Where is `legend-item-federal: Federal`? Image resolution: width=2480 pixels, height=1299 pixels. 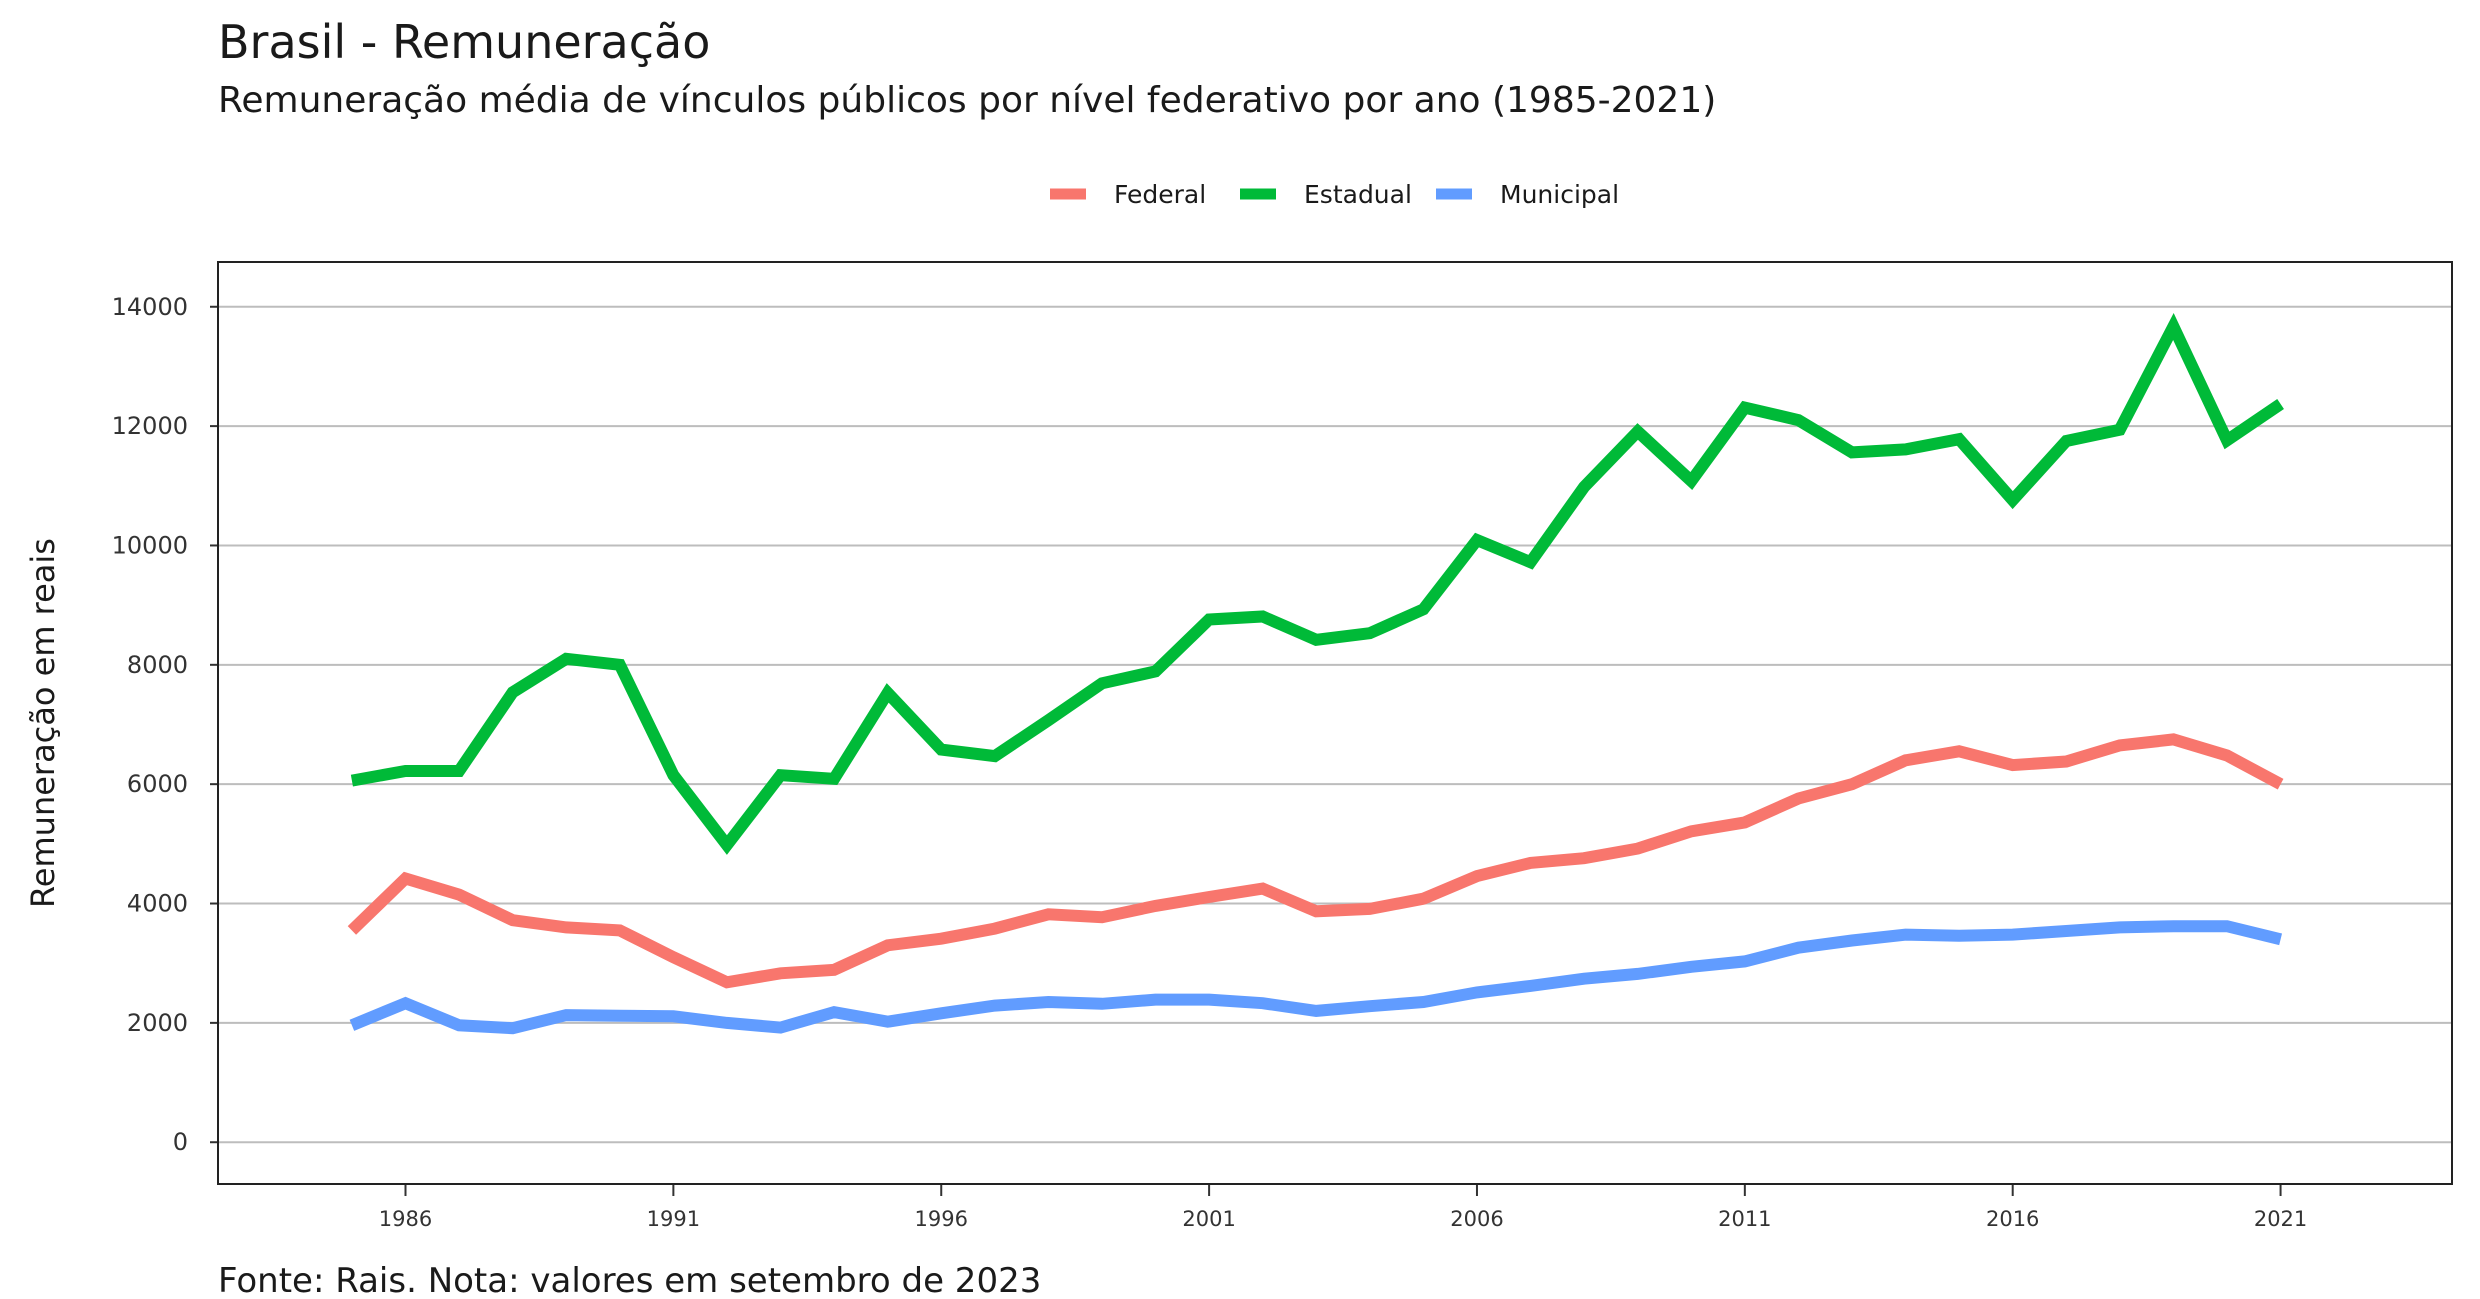 legend-item-federal: Federal is located at coordinates (1128, 194).